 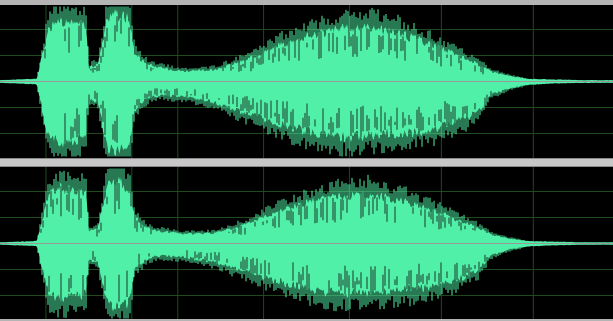 What do you see at coordinates (306, 320) in the screenshot?
I see `bottom-separator` at bounding box center [306, 320].